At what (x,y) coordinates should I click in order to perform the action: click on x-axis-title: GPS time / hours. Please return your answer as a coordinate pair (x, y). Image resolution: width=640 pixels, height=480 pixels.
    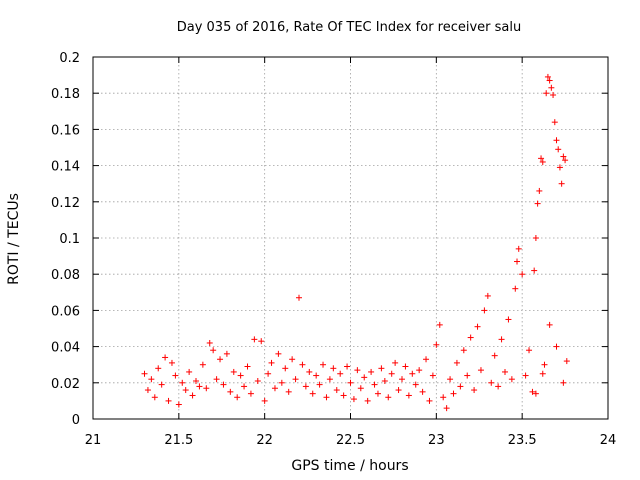
    Looking at the image, I should click on (349, 466).